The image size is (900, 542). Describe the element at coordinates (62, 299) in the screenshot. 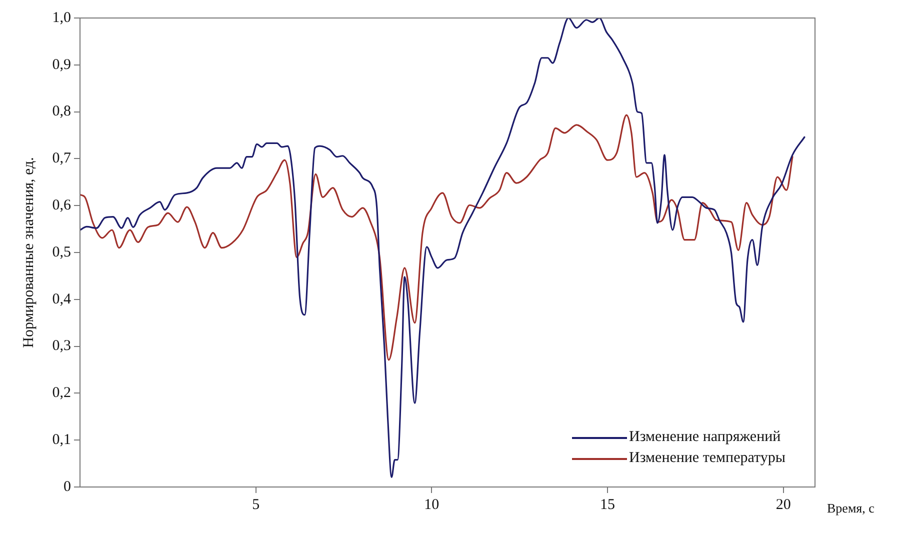

I see `y-tick-label: 0,4` at that location.